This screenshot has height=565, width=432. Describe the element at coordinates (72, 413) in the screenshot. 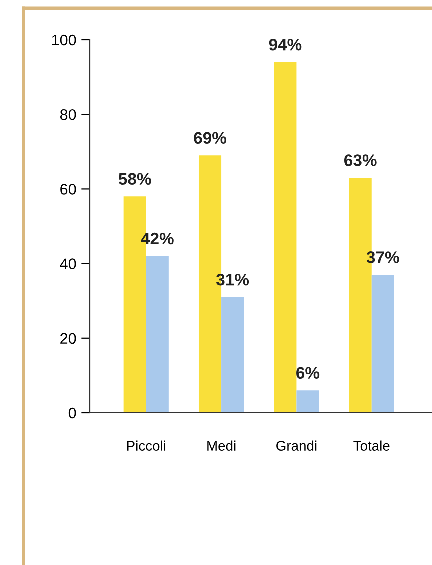

I see `y-tick-label: 0` at that location.